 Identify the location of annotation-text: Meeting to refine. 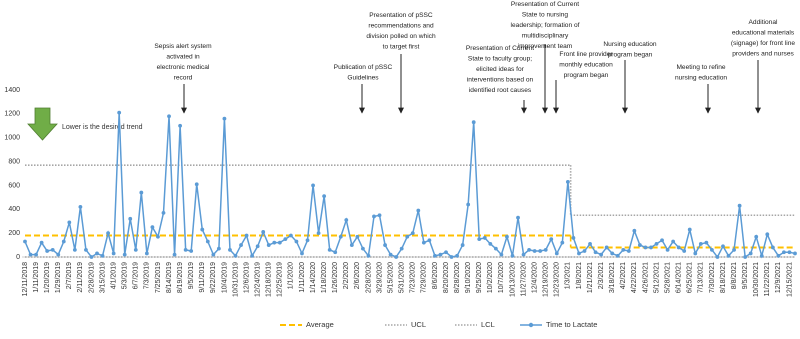
(700, 67).